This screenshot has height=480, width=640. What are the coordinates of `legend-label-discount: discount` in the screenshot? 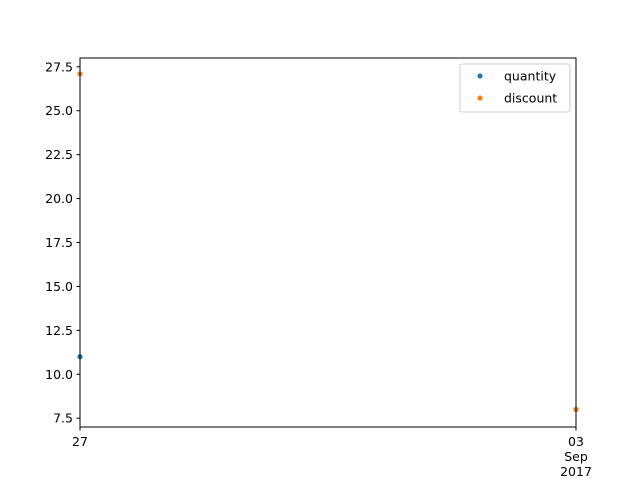 It's located at (530, 98).